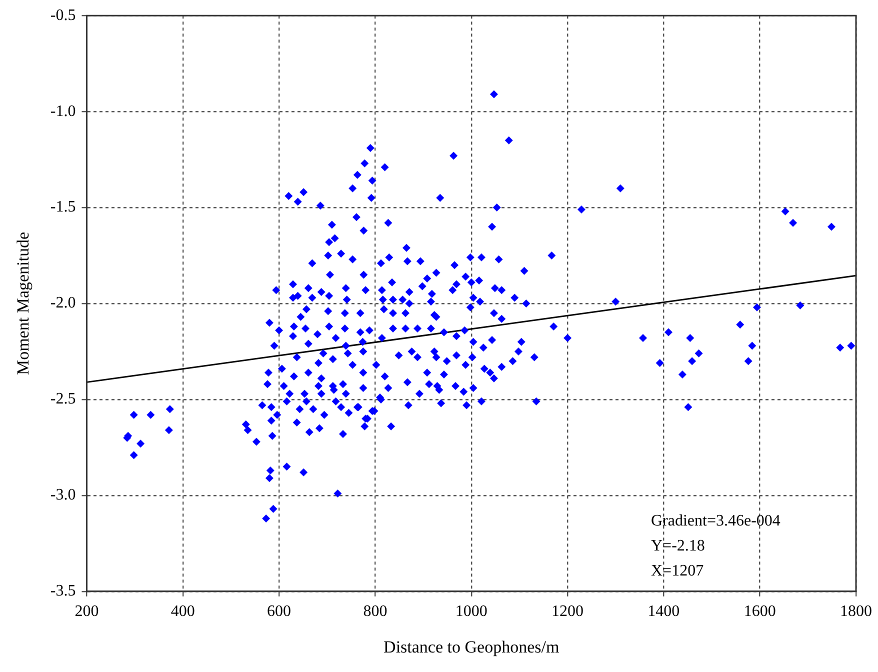 The width and height of the screenshot is (878, 672). Describe the element at coordinates (279, 611) in the screenshot. I see `x-tick-label: 600` at that location.